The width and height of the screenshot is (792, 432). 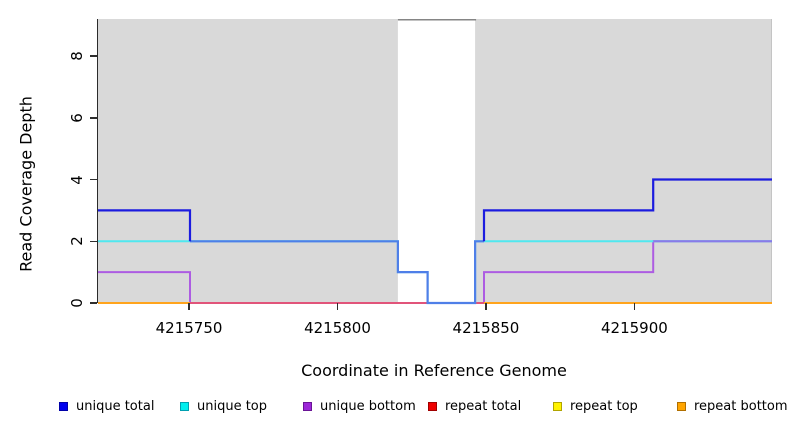 What do you see at coordinates (77, 56) in the screenshot?
I see `y-tick-label: 8` at bounding box center [77, 56].